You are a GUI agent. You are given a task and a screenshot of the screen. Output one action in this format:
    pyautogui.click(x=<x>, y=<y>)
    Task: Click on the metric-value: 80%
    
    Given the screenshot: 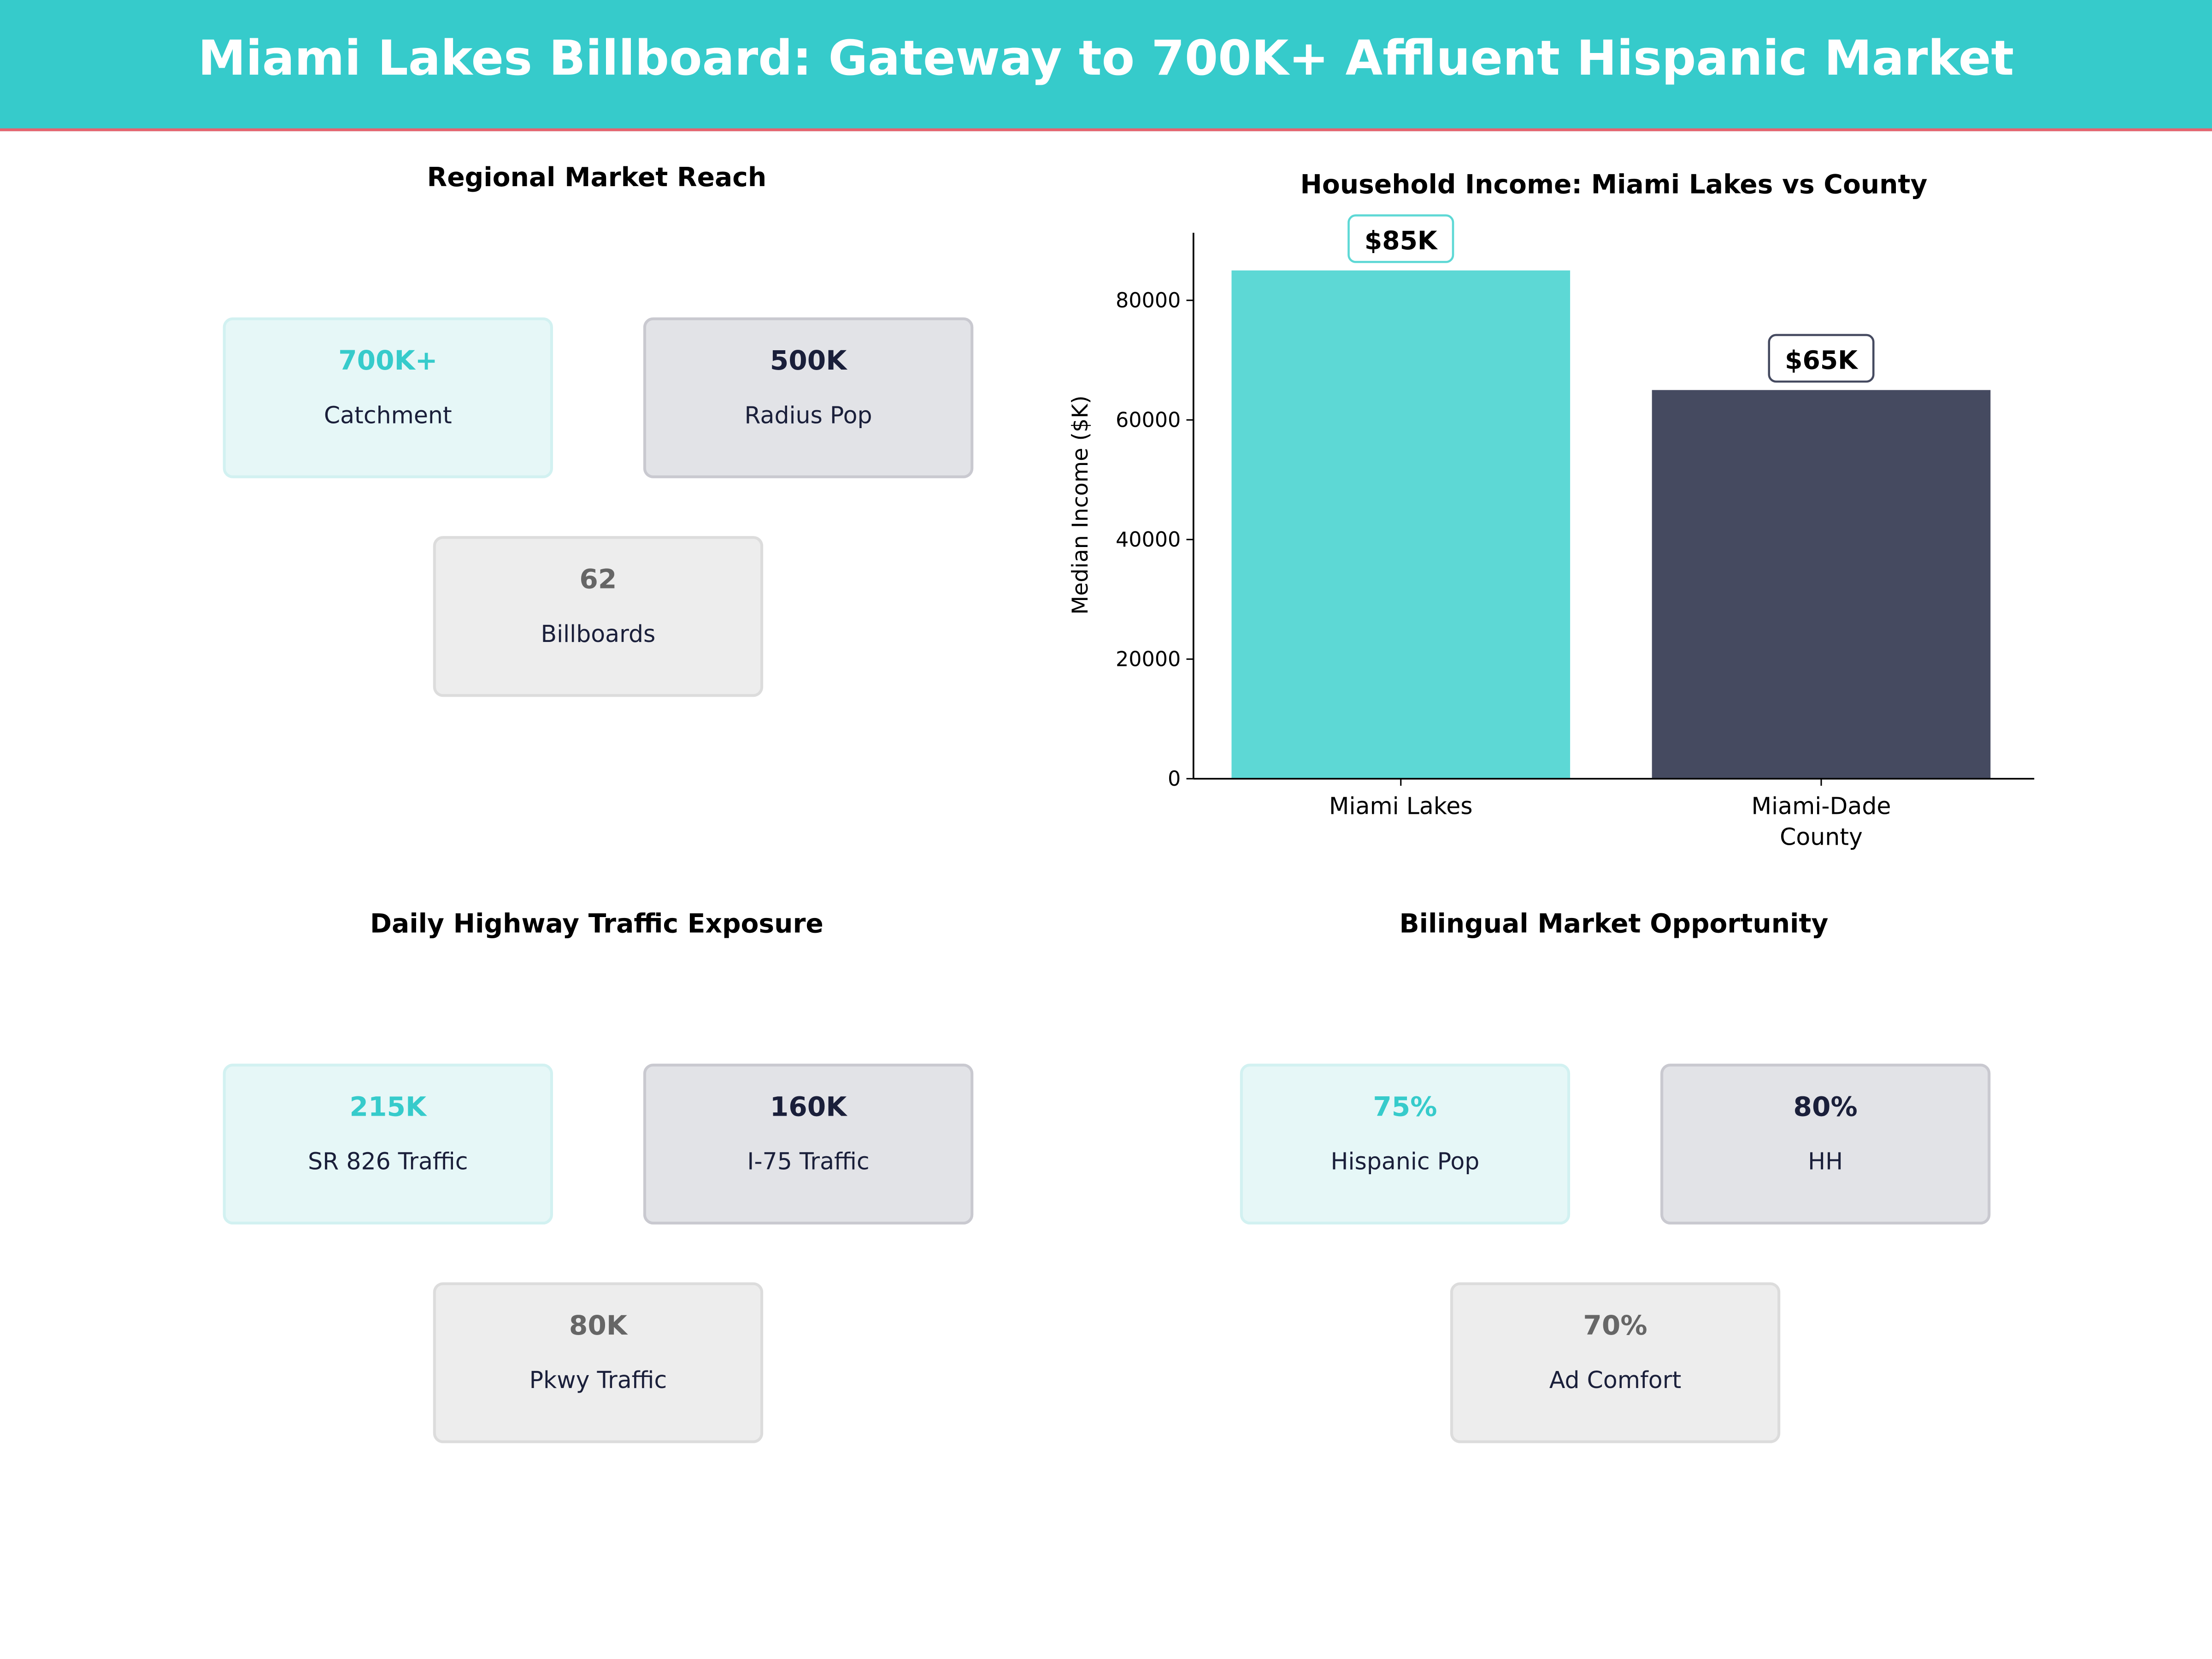 What is the action you would take?
    pyautogui.click(x=1825, y=1107)
    